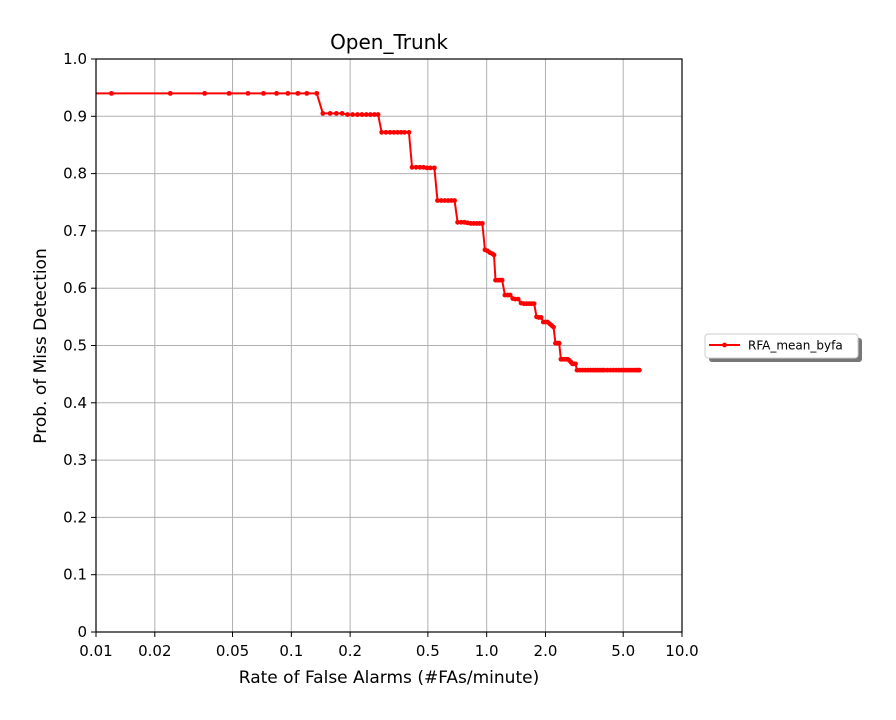 Image resolution: width=896 pixels, height=720 pixels. Describe the element at coordinates (428, 651) in the screenshot. I see `x-tick-label: 0.5` at that location.